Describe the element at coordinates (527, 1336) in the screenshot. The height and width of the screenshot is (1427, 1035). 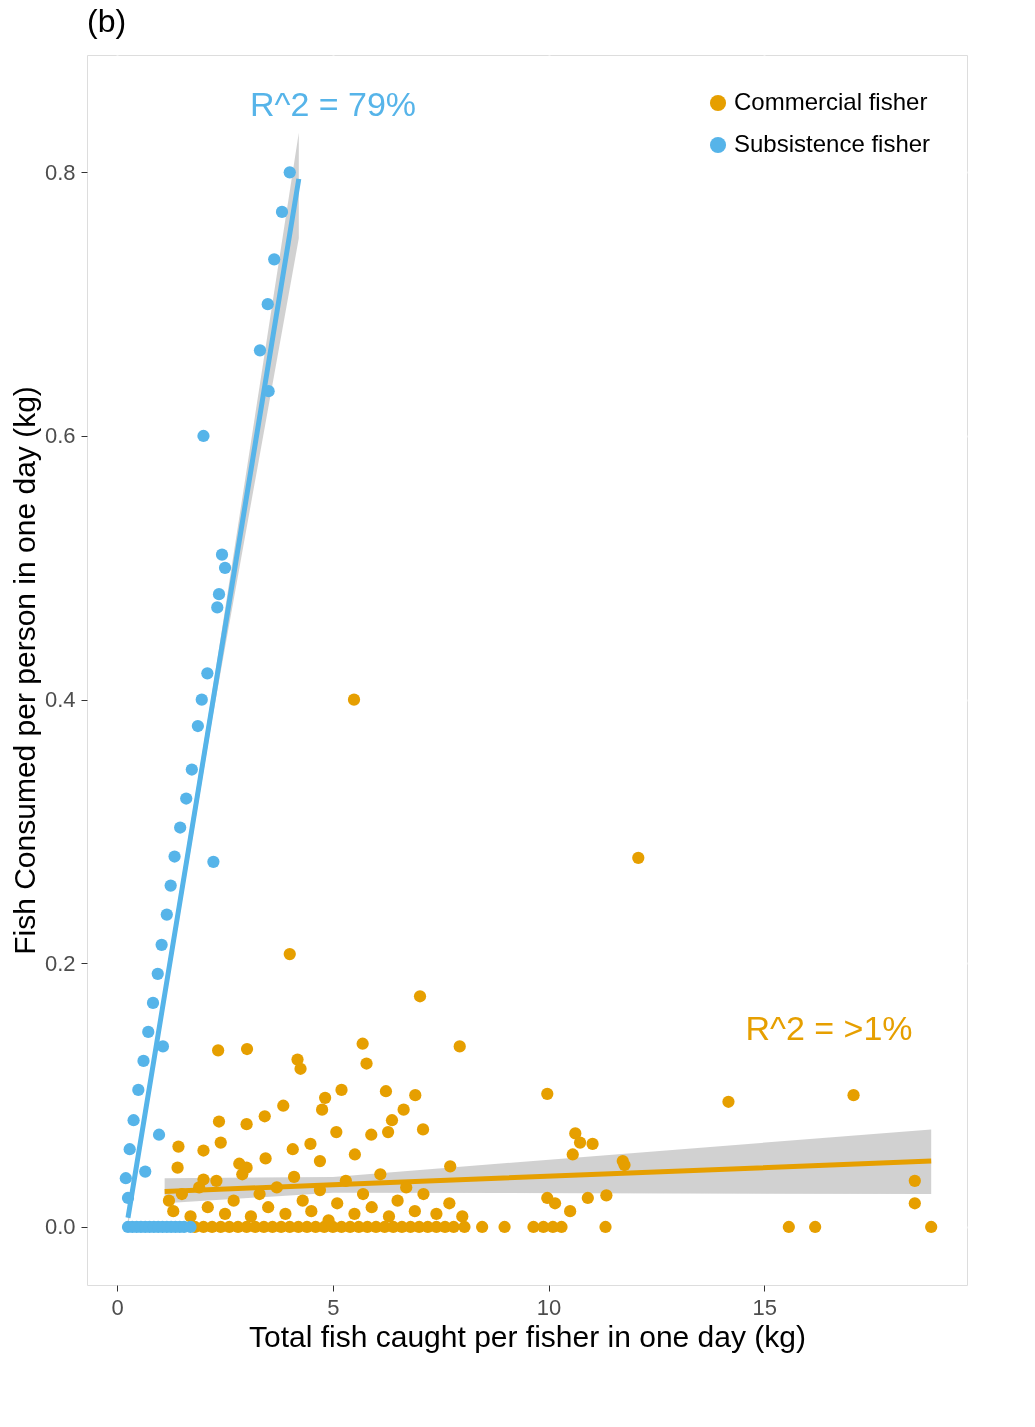
I see `x-axis-title: Total fish caught per fisher in one day (kg)` at that location.